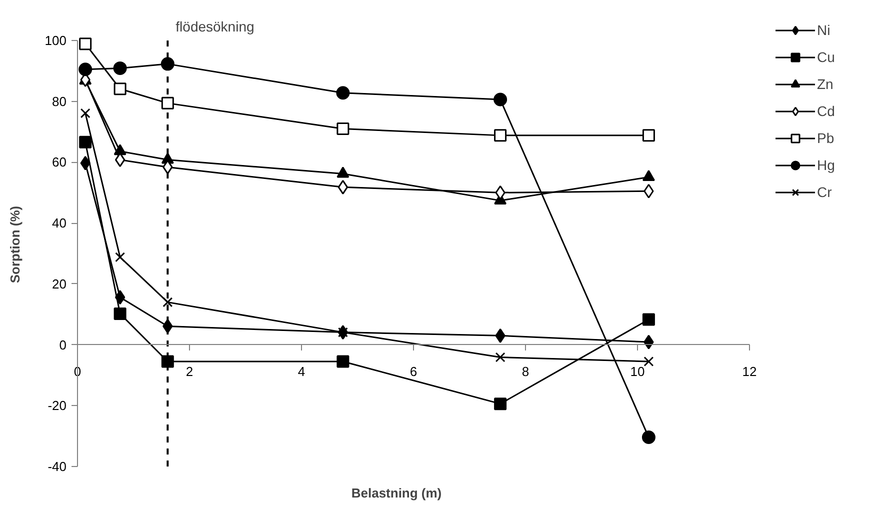  Describe the element at coordinates (749, 371) in the screenshot. I see `x-tick-label: 12` at that location.